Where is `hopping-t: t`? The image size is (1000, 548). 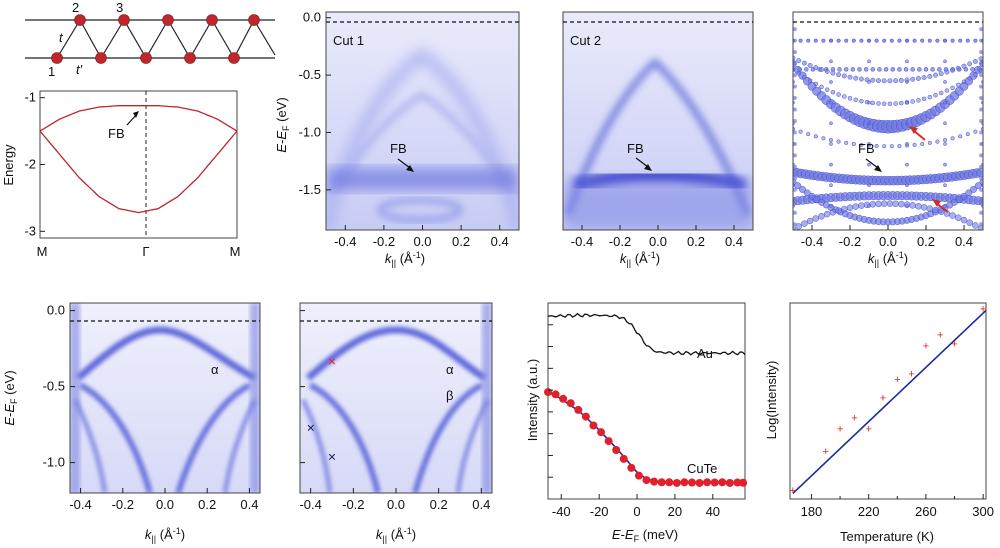 hopping-t: t is located at coordinates (61, 37).